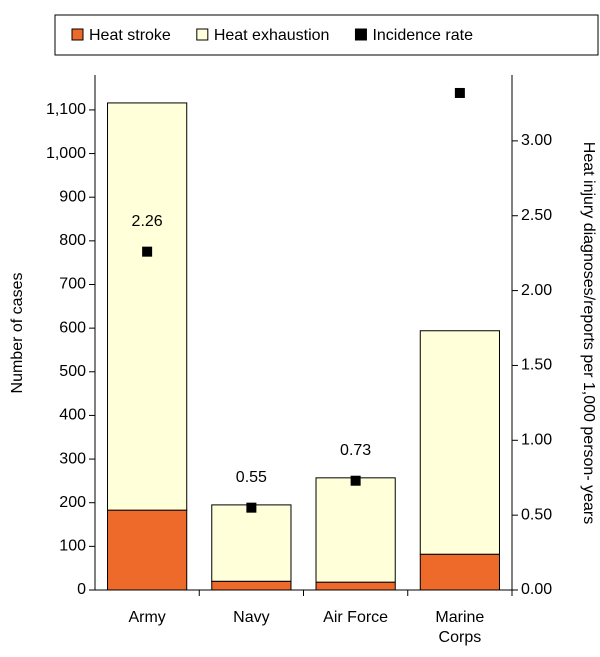 This screenshot has height=657, width=600. What do you see at coordinates (356, 617) in the screenshot?
I see `x-tick-label: Air Force` at bounding box center [356, 617].